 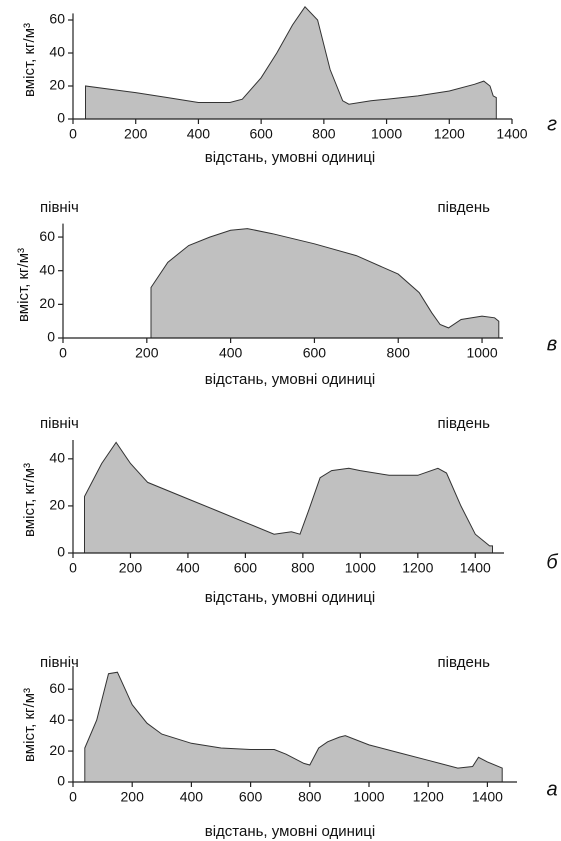 I want to click on panel-letter: б, so click(x=552, y=562).